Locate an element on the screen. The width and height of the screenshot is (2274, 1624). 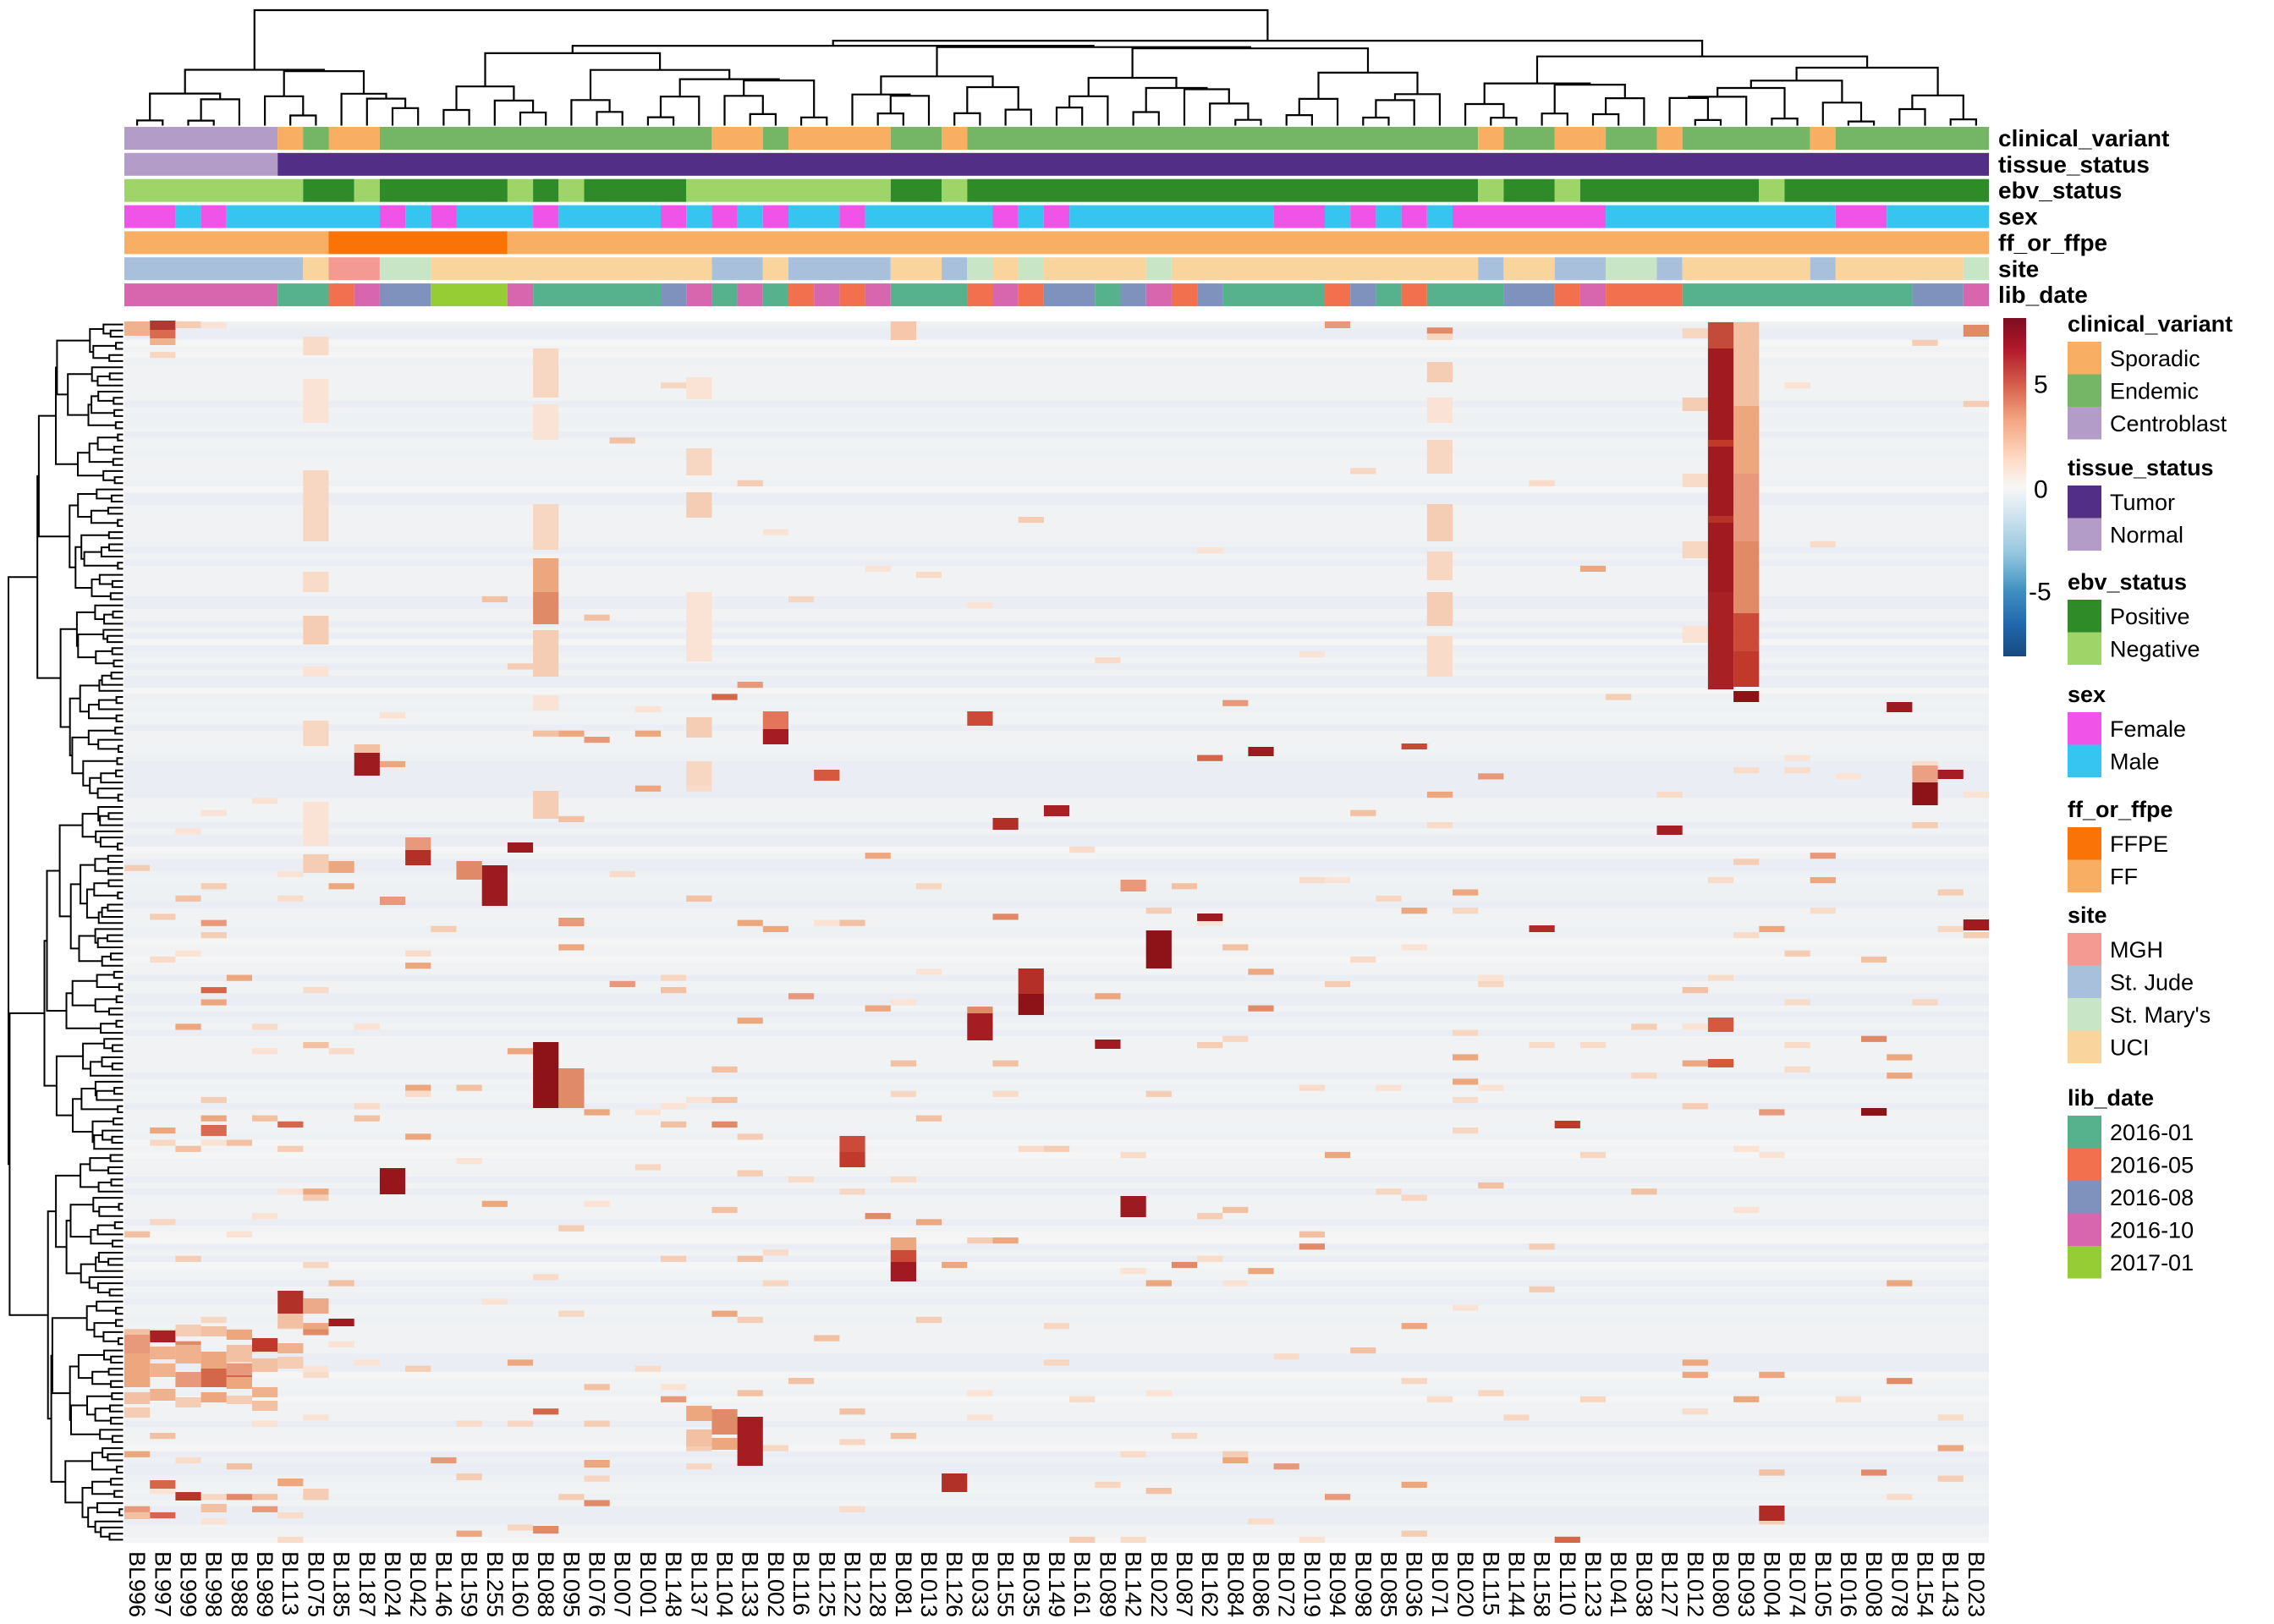
svg-text: BL146 is located at coordinates (443, 1584).